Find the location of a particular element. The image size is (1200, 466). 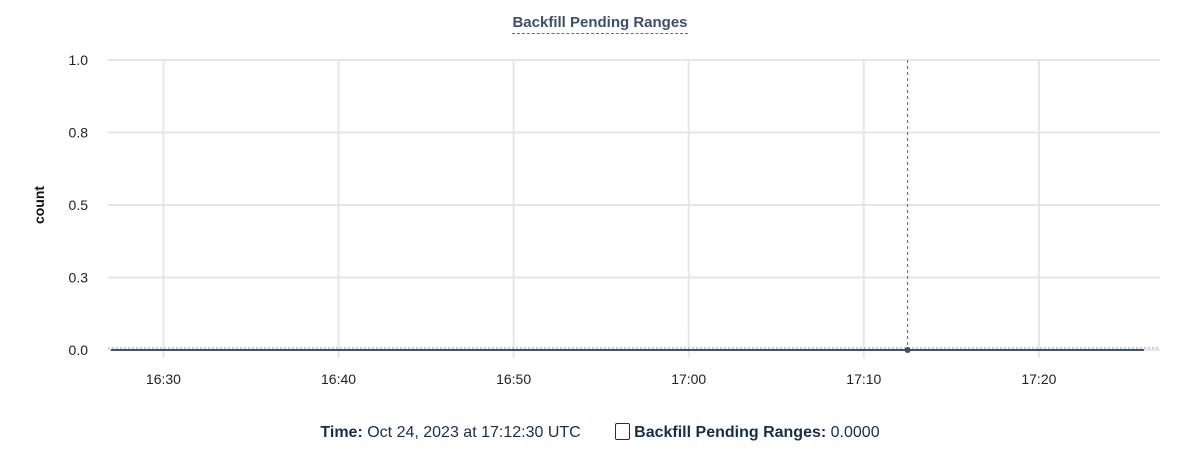

time-label: Time: is located at coordinates (341, 432).